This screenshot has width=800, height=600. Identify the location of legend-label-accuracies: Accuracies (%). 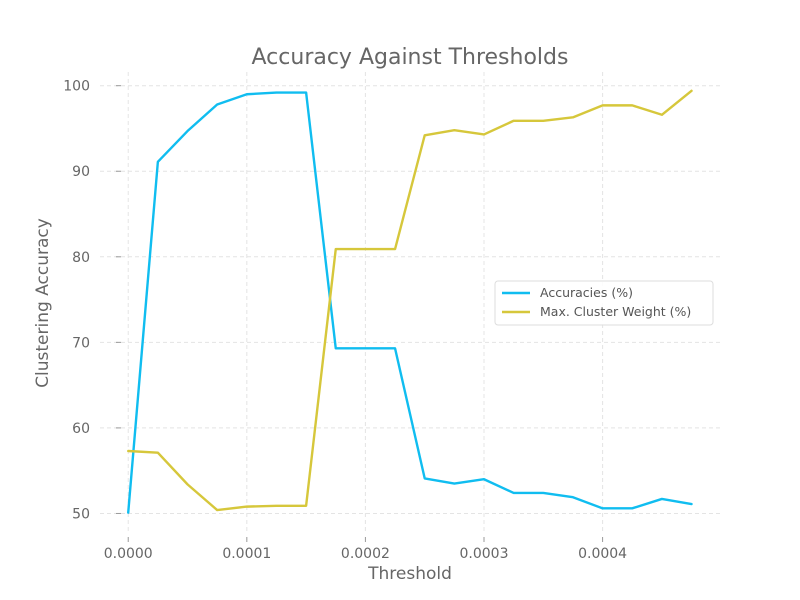
(586, 292).